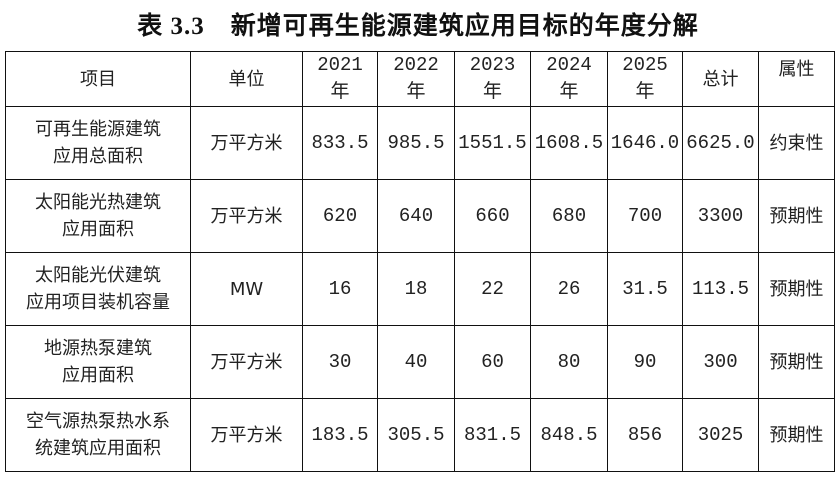 This screenshot has width=836, height=477. What do you see at coordinates (340, 435) in the screenshot?
I see `value-cell: 183.5` at bounding box center [340, 435].